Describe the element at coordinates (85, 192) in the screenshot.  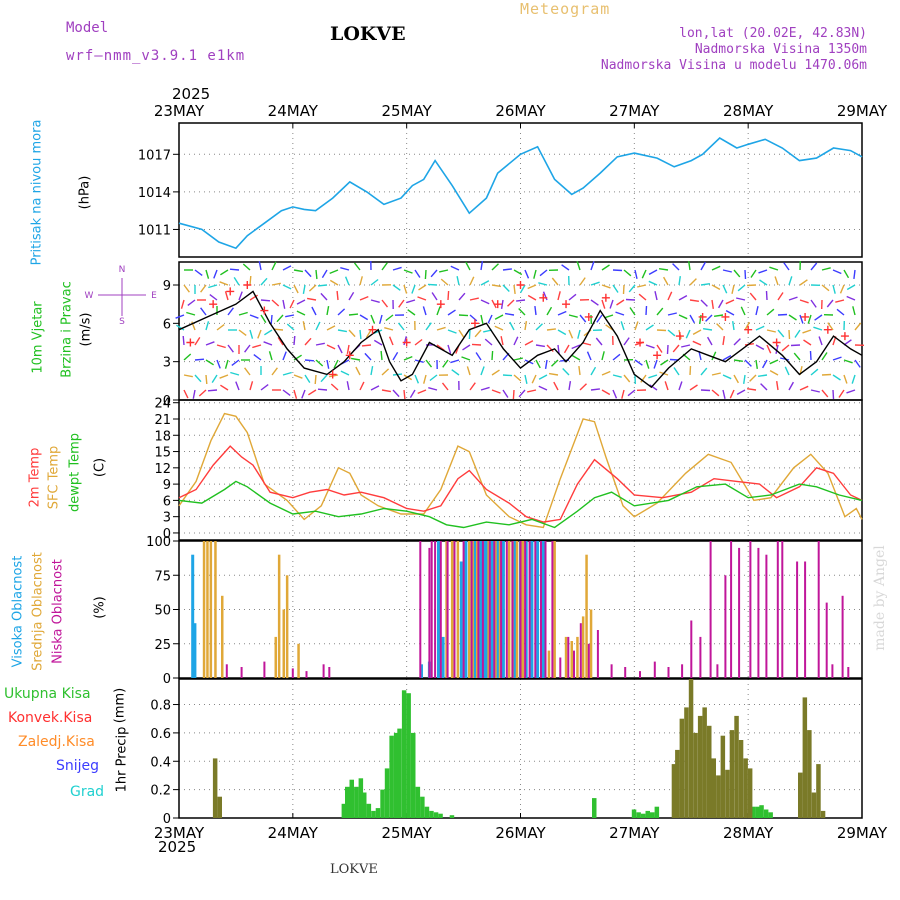
I see `pressure-unit: (hPa)` at that location.